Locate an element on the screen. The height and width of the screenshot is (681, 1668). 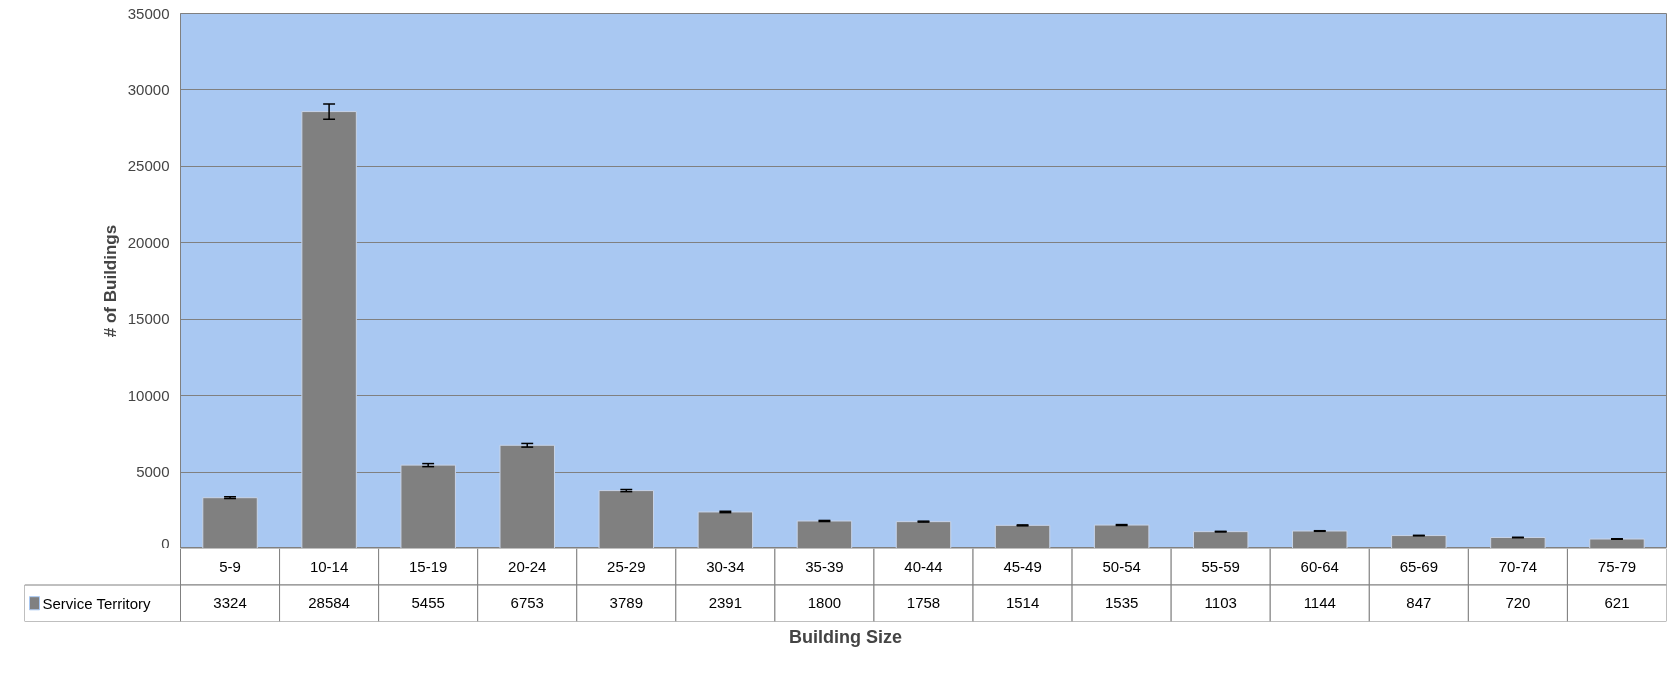
data-label: 1758 is located at coordinates (923, 603).